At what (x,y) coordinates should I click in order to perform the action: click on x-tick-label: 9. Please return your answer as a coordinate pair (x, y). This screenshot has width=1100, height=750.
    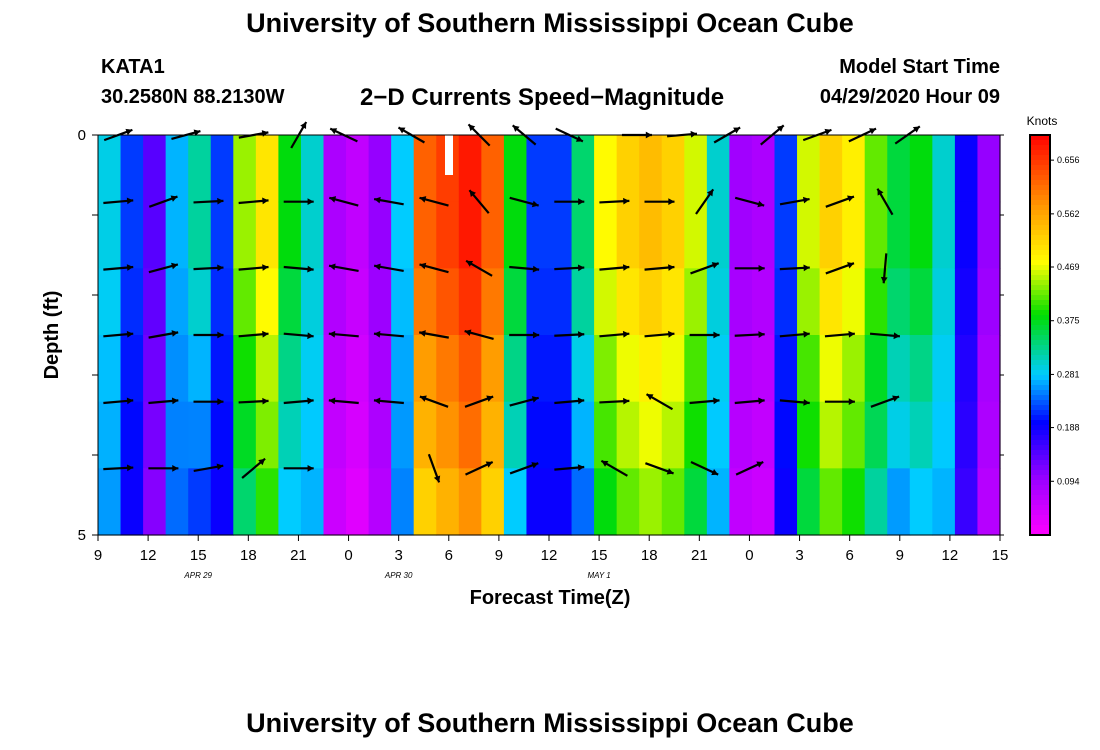
    Looking at the image, I should click on (900, 555).